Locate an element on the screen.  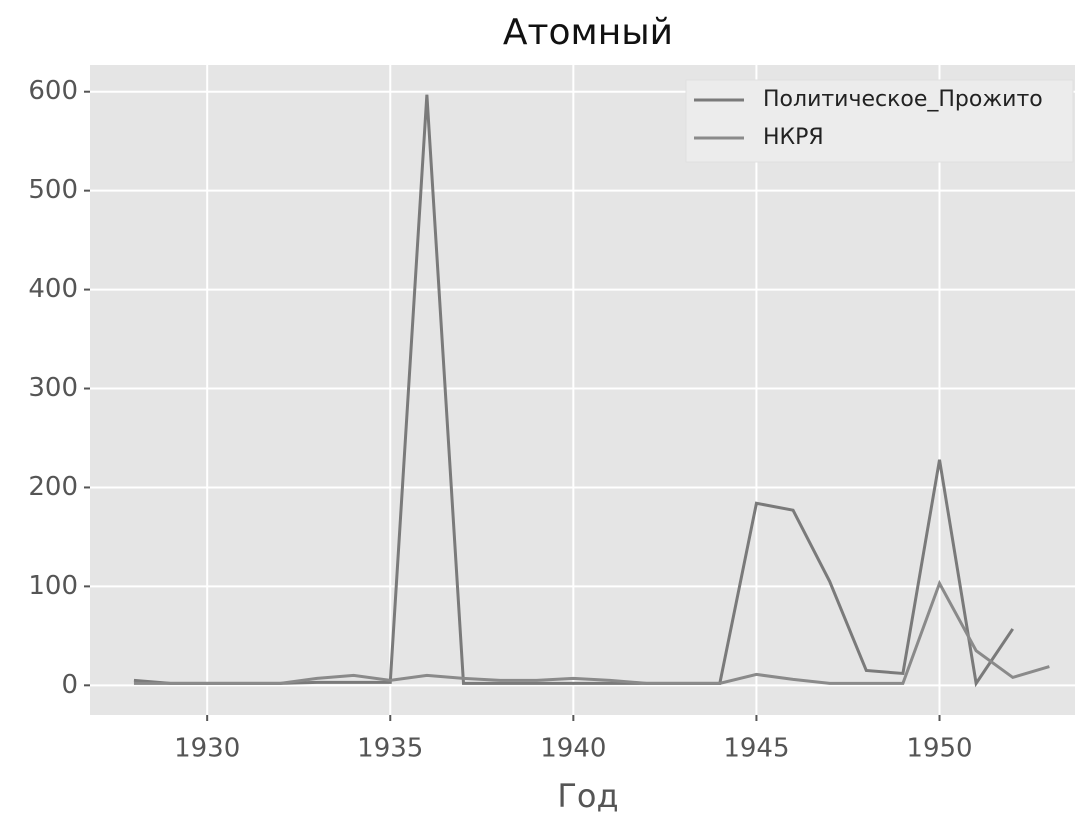
y-tick-label: 200 is located at coordinates (53, 487).